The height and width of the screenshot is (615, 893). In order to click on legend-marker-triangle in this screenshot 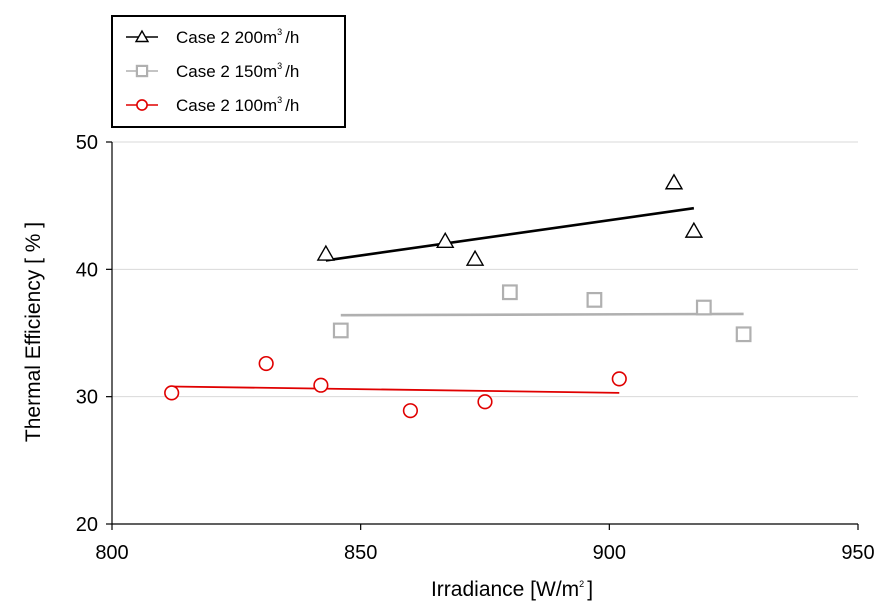, I will do `click(142, 36)`.